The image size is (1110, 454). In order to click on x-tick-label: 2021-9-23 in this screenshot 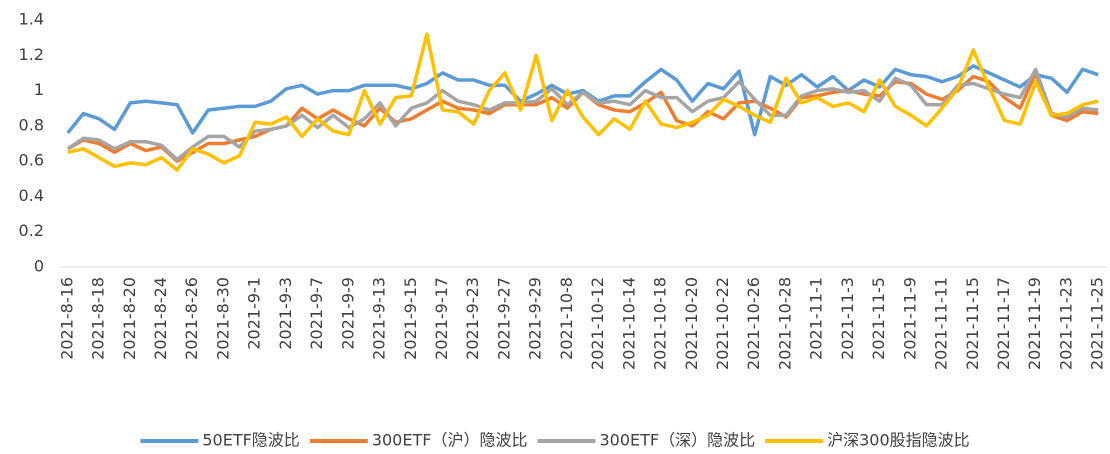, I will do `click(472, 318)`.